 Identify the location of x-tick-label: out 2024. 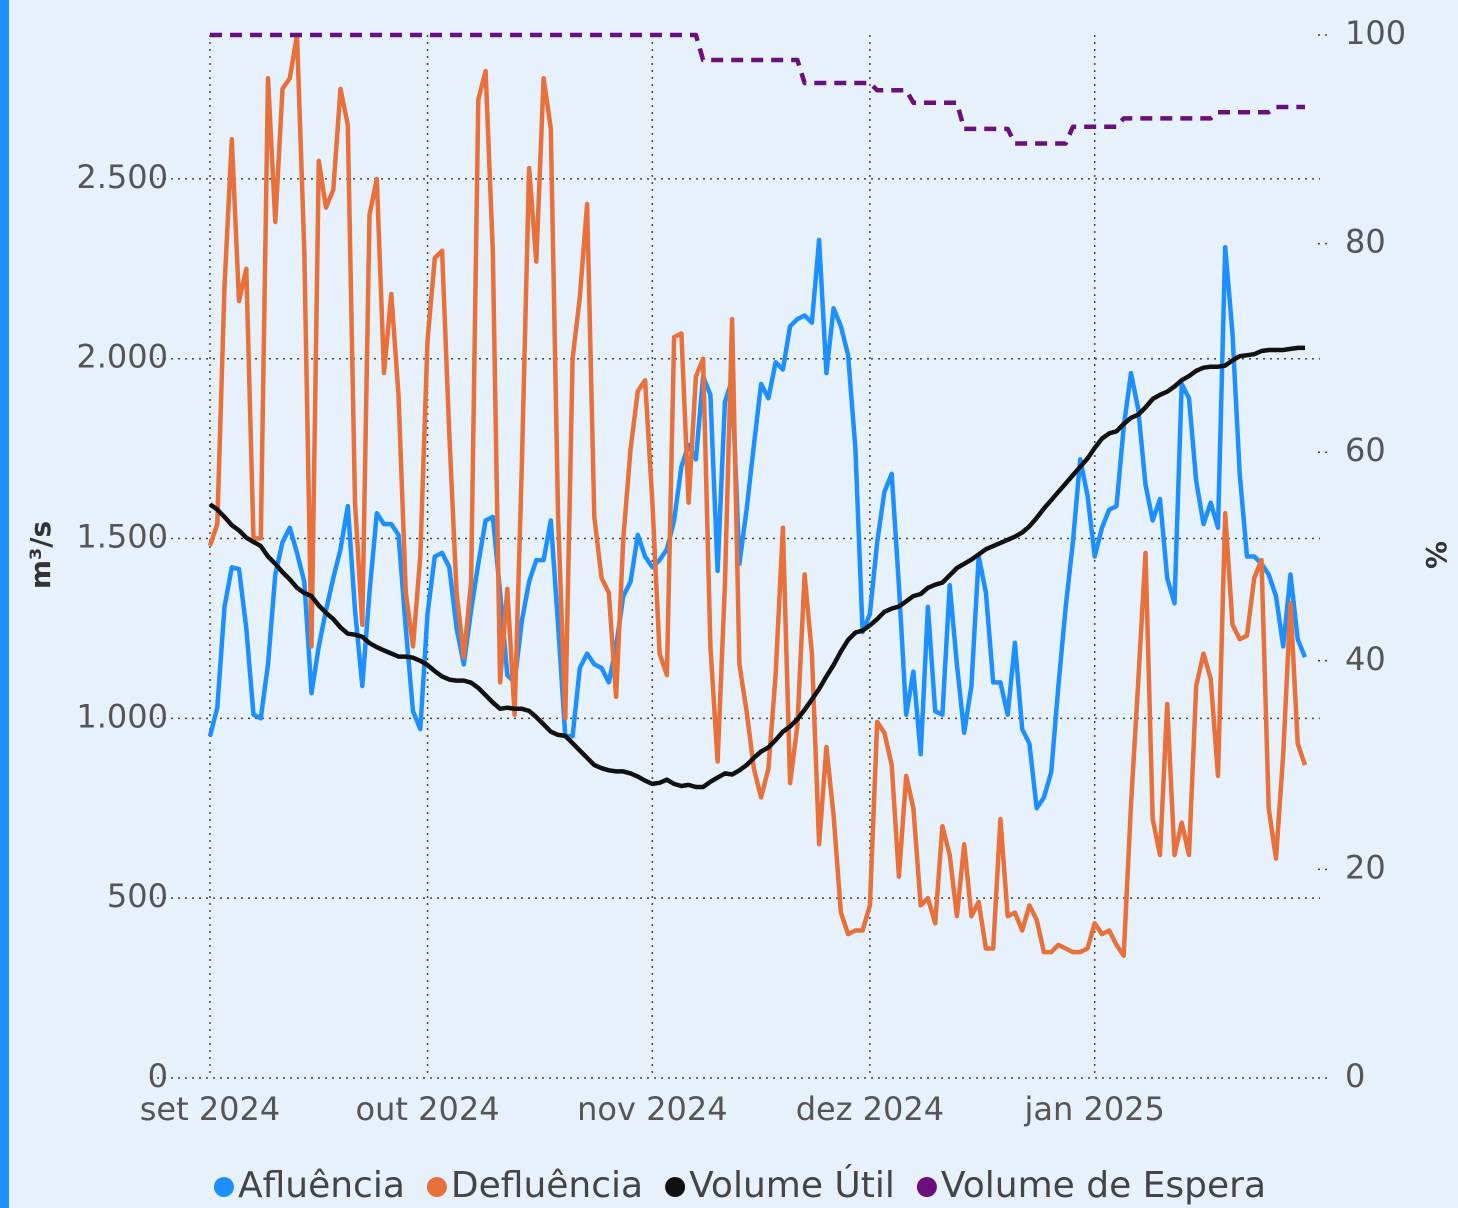
(428, 1109).